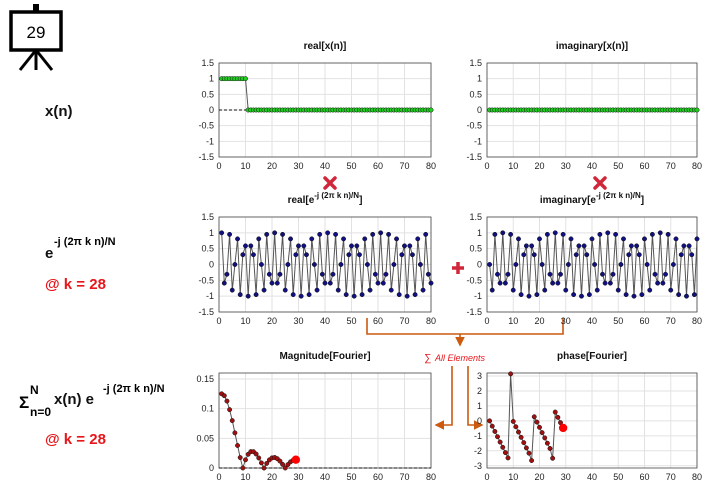  What do you see at coordinates (513, 166) in the screenshot?
I see `x-tick-label: 10` at bounding box center [513, 166].